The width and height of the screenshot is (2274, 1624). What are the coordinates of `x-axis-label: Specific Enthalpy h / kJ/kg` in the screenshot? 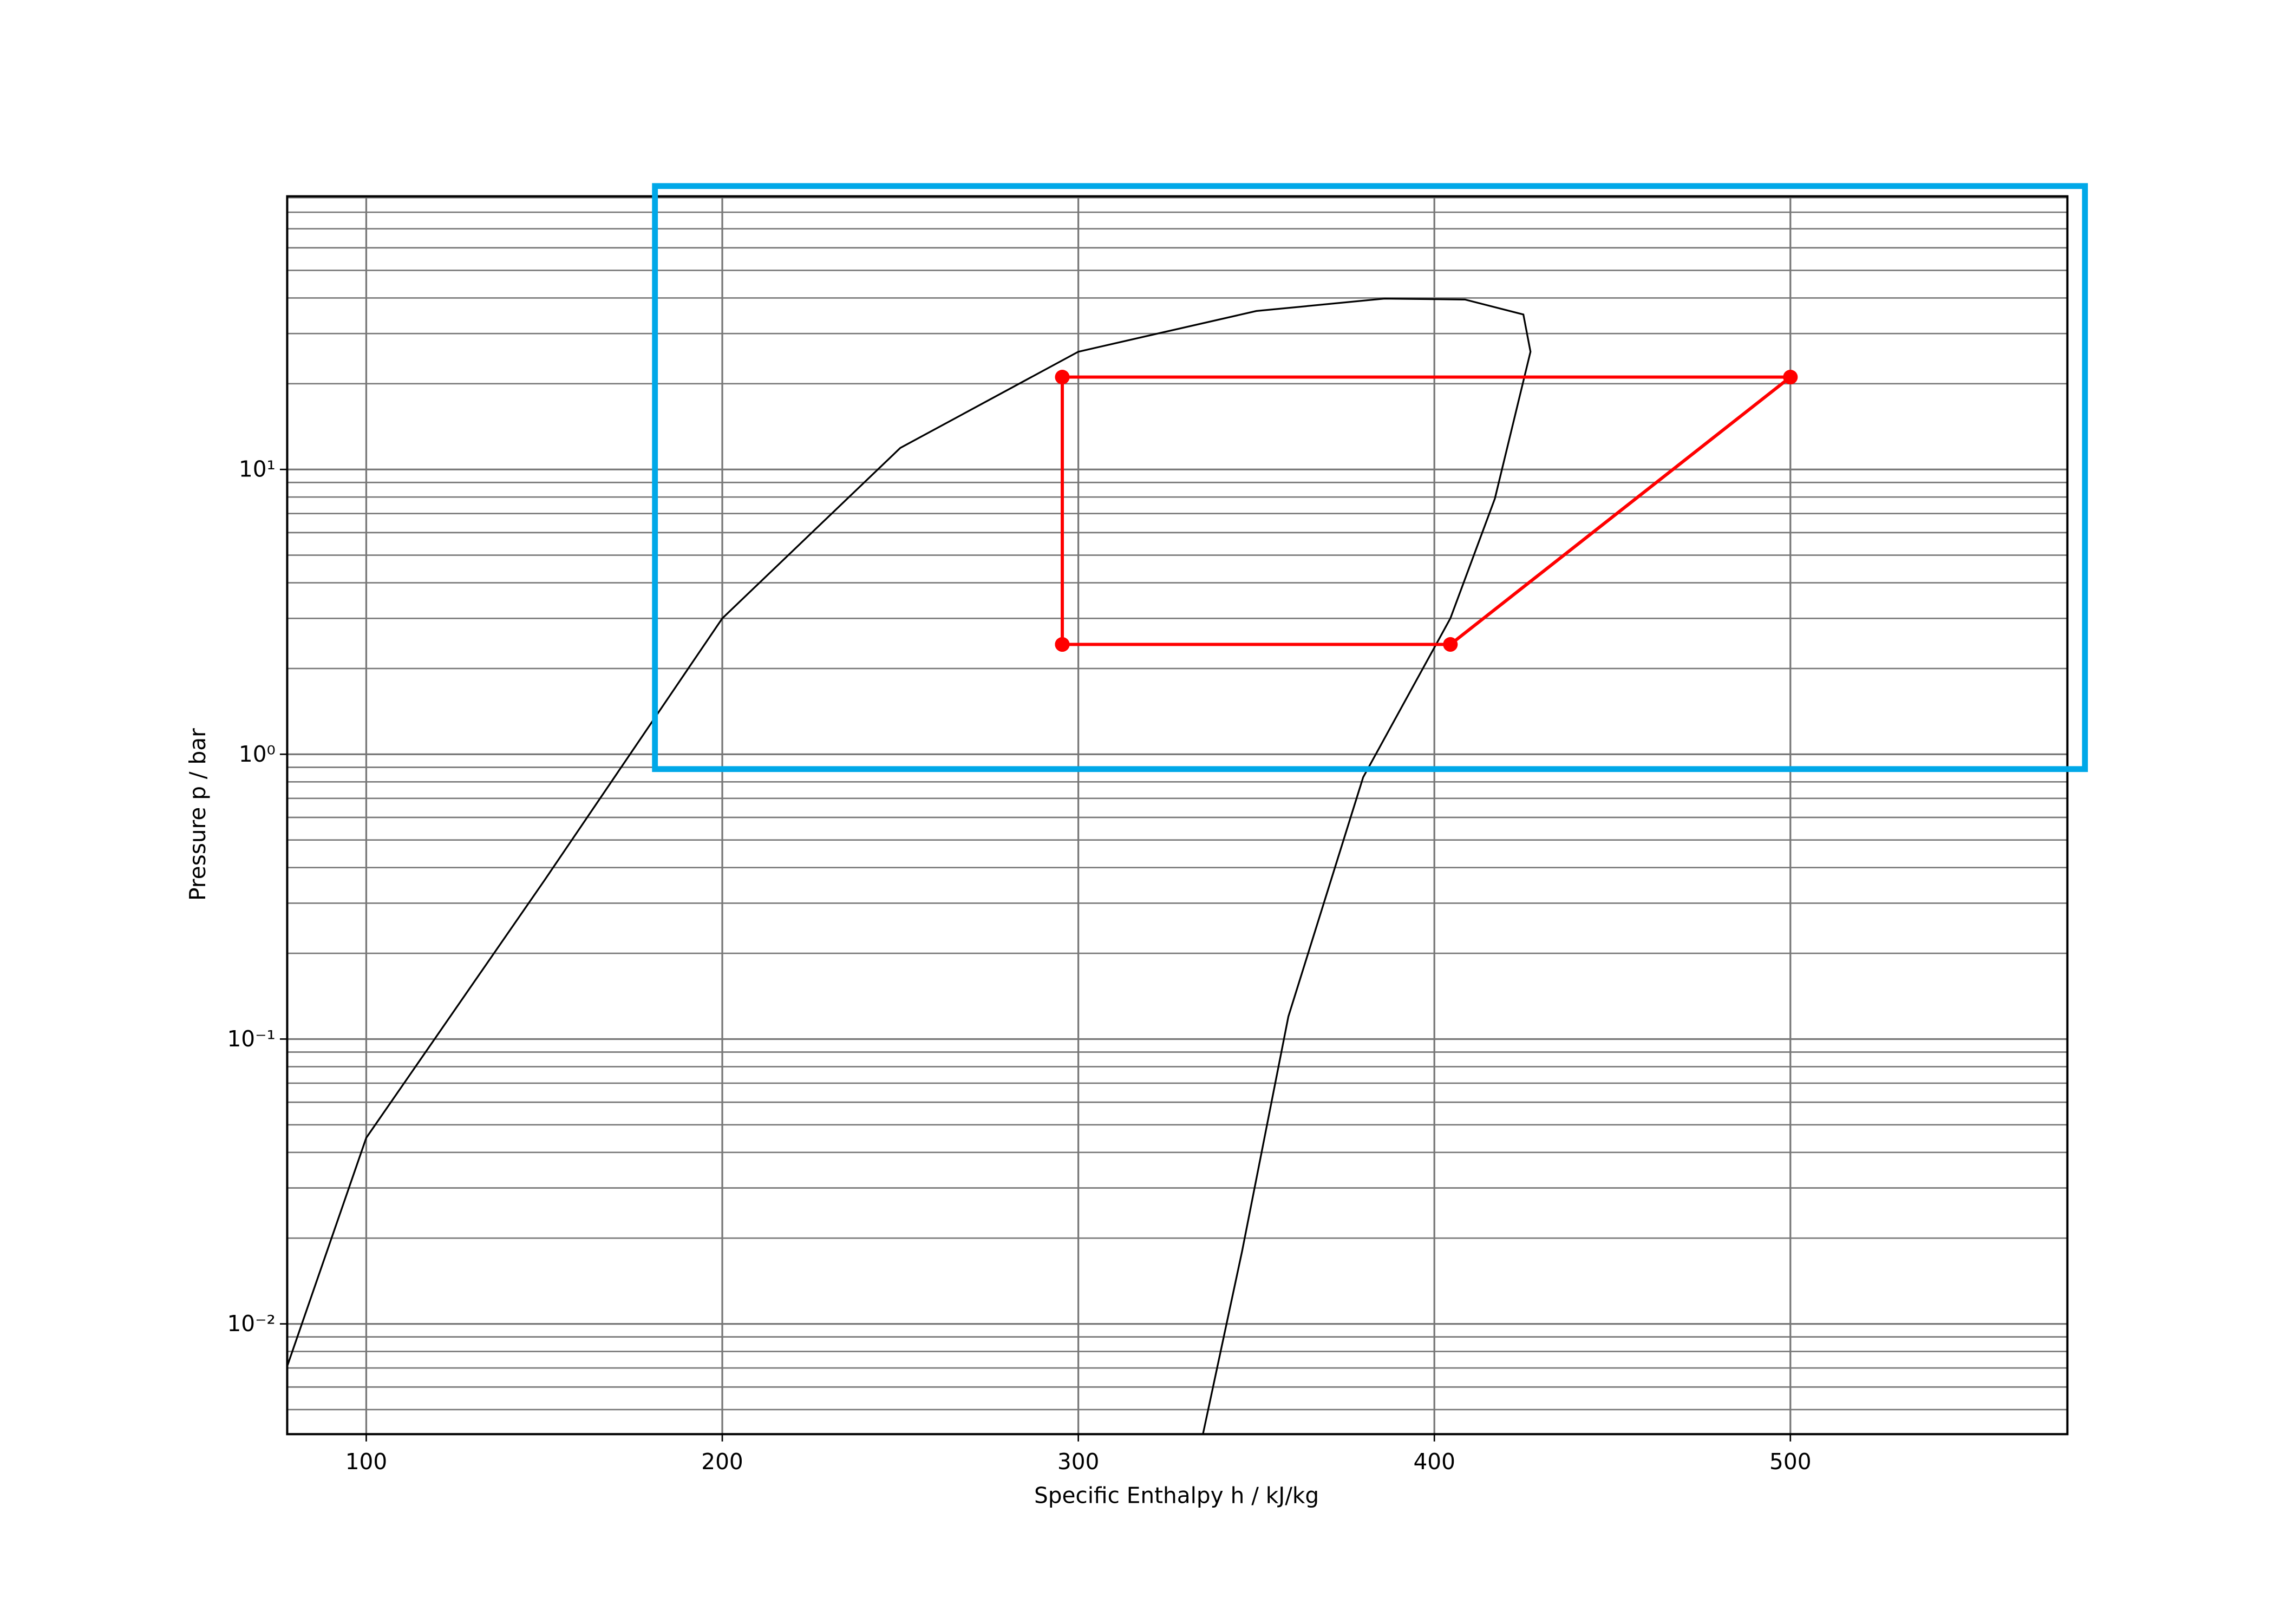 It's located at (1177, 1495).